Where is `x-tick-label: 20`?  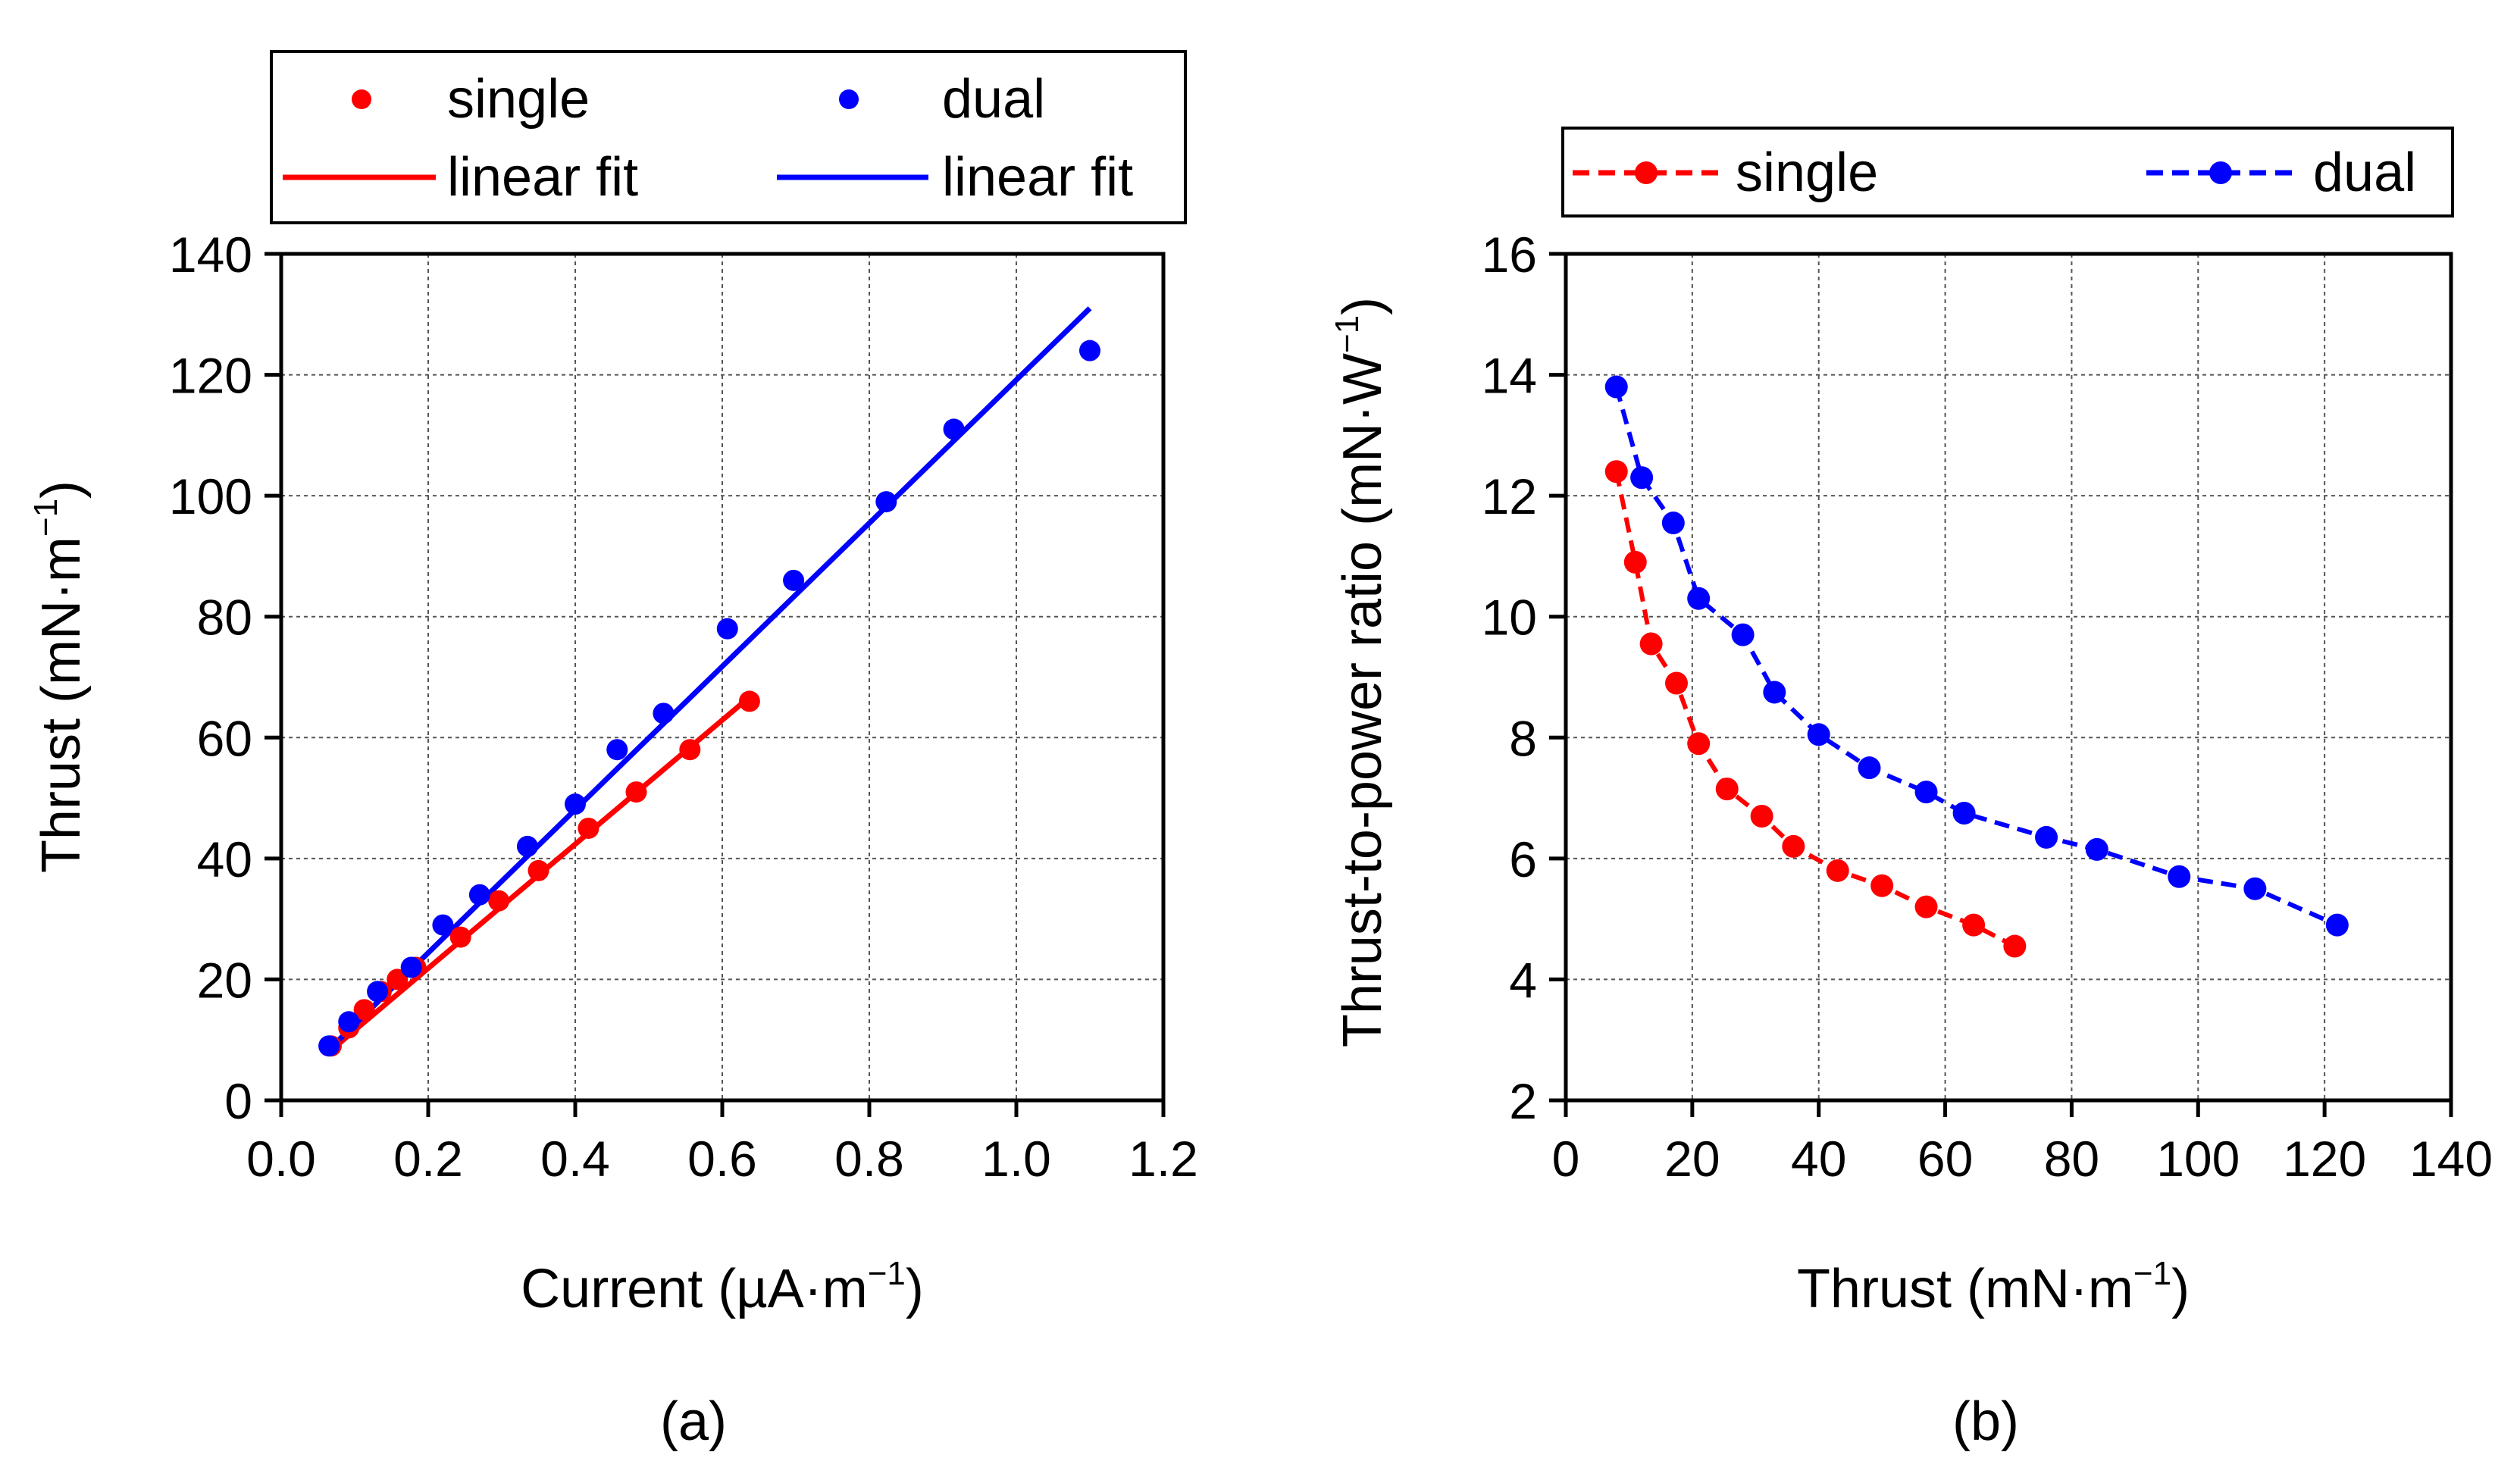
x-tick-label: 20 is located at coordinates (1692, 1159).